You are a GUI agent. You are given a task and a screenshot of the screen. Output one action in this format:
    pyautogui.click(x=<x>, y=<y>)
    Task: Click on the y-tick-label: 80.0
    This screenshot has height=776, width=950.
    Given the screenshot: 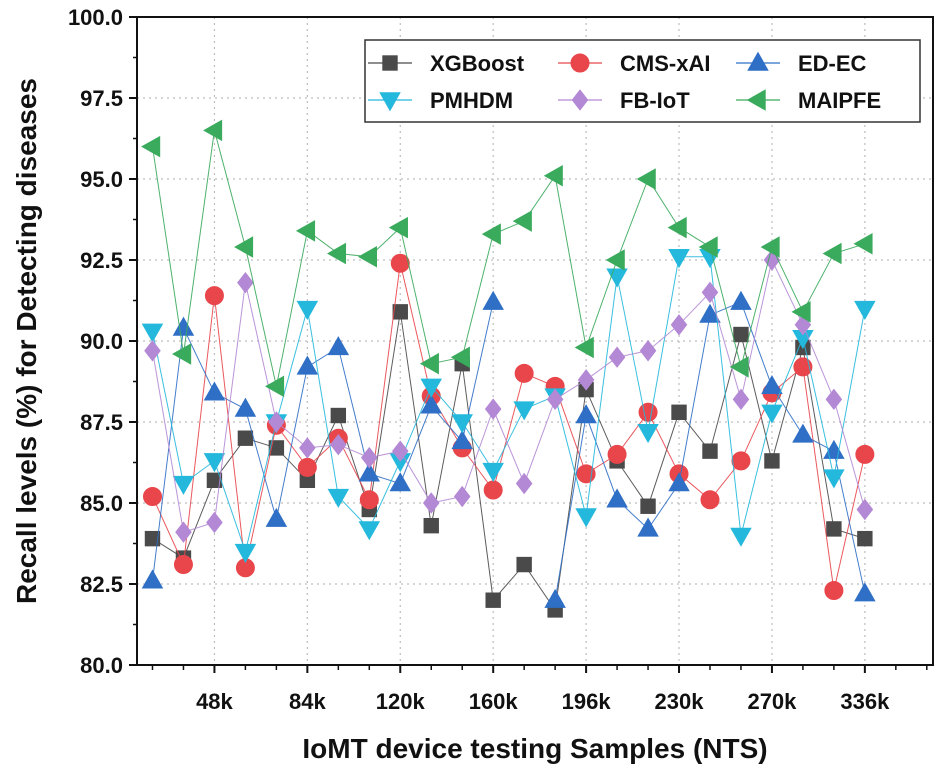 What is the action you would take?
    pyautogui.click(x=101, y=665)
    